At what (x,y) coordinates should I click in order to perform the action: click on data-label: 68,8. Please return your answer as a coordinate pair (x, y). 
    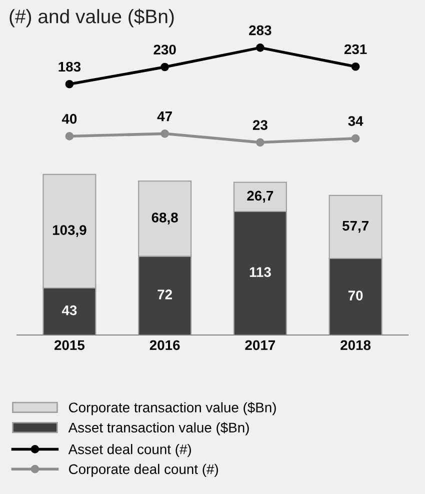
    Looking at the image, I should click on (165, 218).